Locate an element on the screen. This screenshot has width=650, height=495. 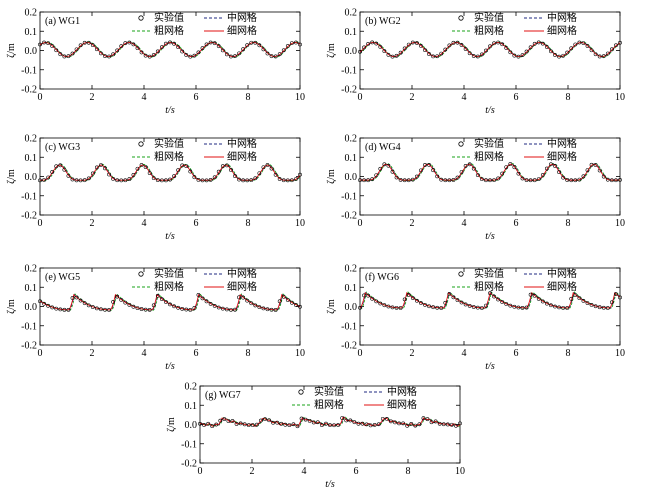
series-medium is located at coordinates (490, 300).